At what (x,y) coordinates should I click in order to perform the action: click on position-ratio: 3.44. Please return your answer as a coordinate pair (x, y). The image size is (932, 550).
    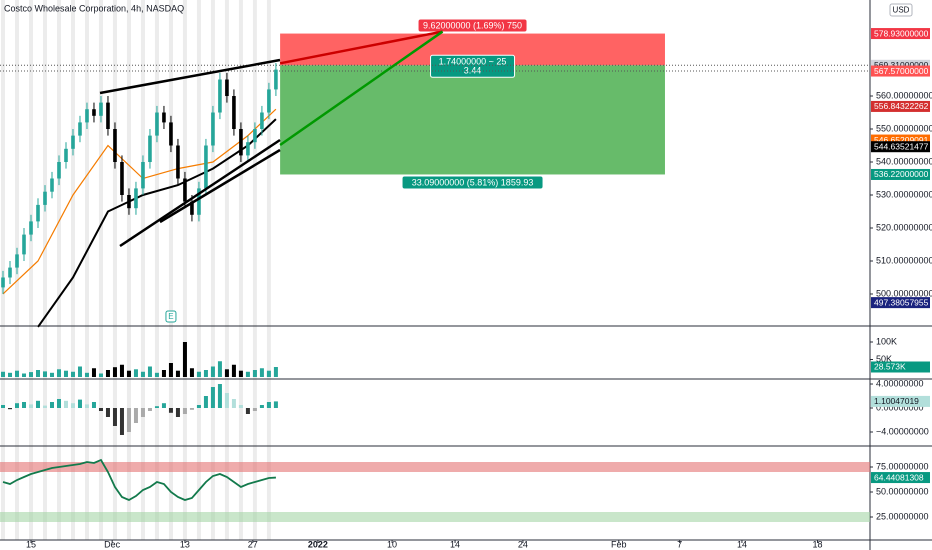
    Looking at the image, I should click on (473, 71).